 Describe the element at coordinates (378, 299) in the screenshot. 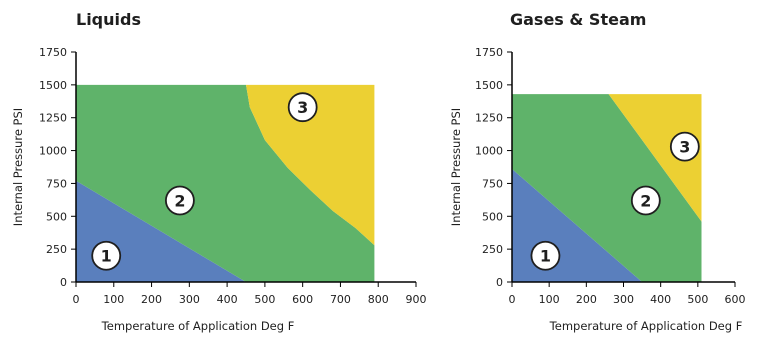

I see `x-tick-label: 800` at that location.